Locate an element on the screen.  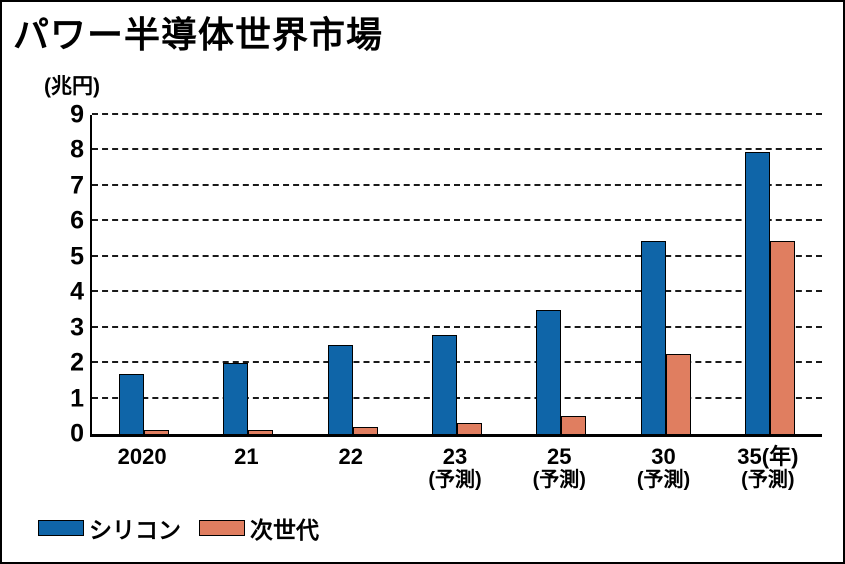
y-tick-7: 7 is located at coordinates (77, 185).